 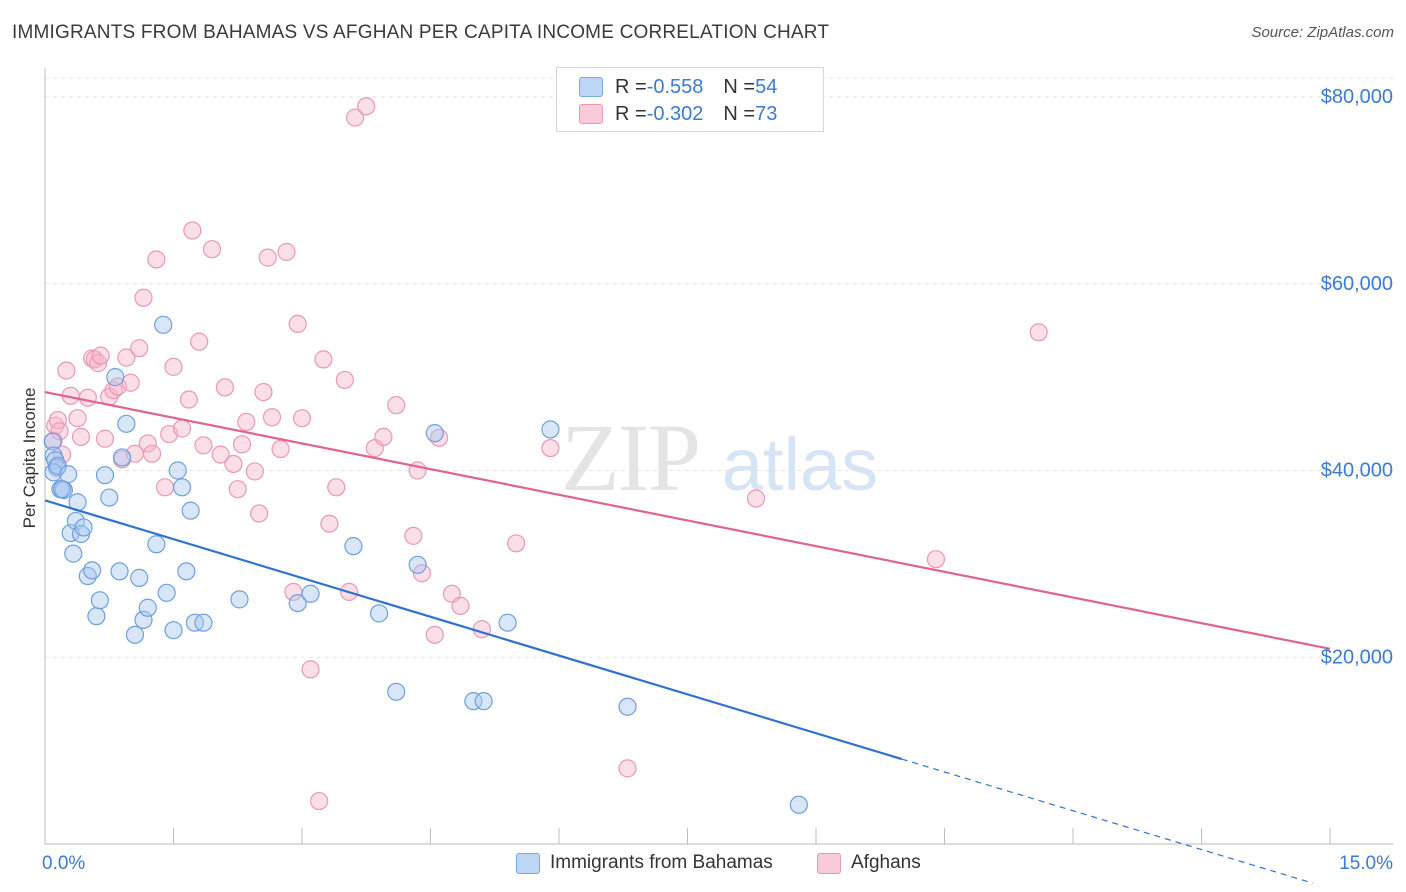 What do you see at coordinates (829, 863) in the screenshot?
I see `legend-swatch-afghans` at bounding box center [829, 863].